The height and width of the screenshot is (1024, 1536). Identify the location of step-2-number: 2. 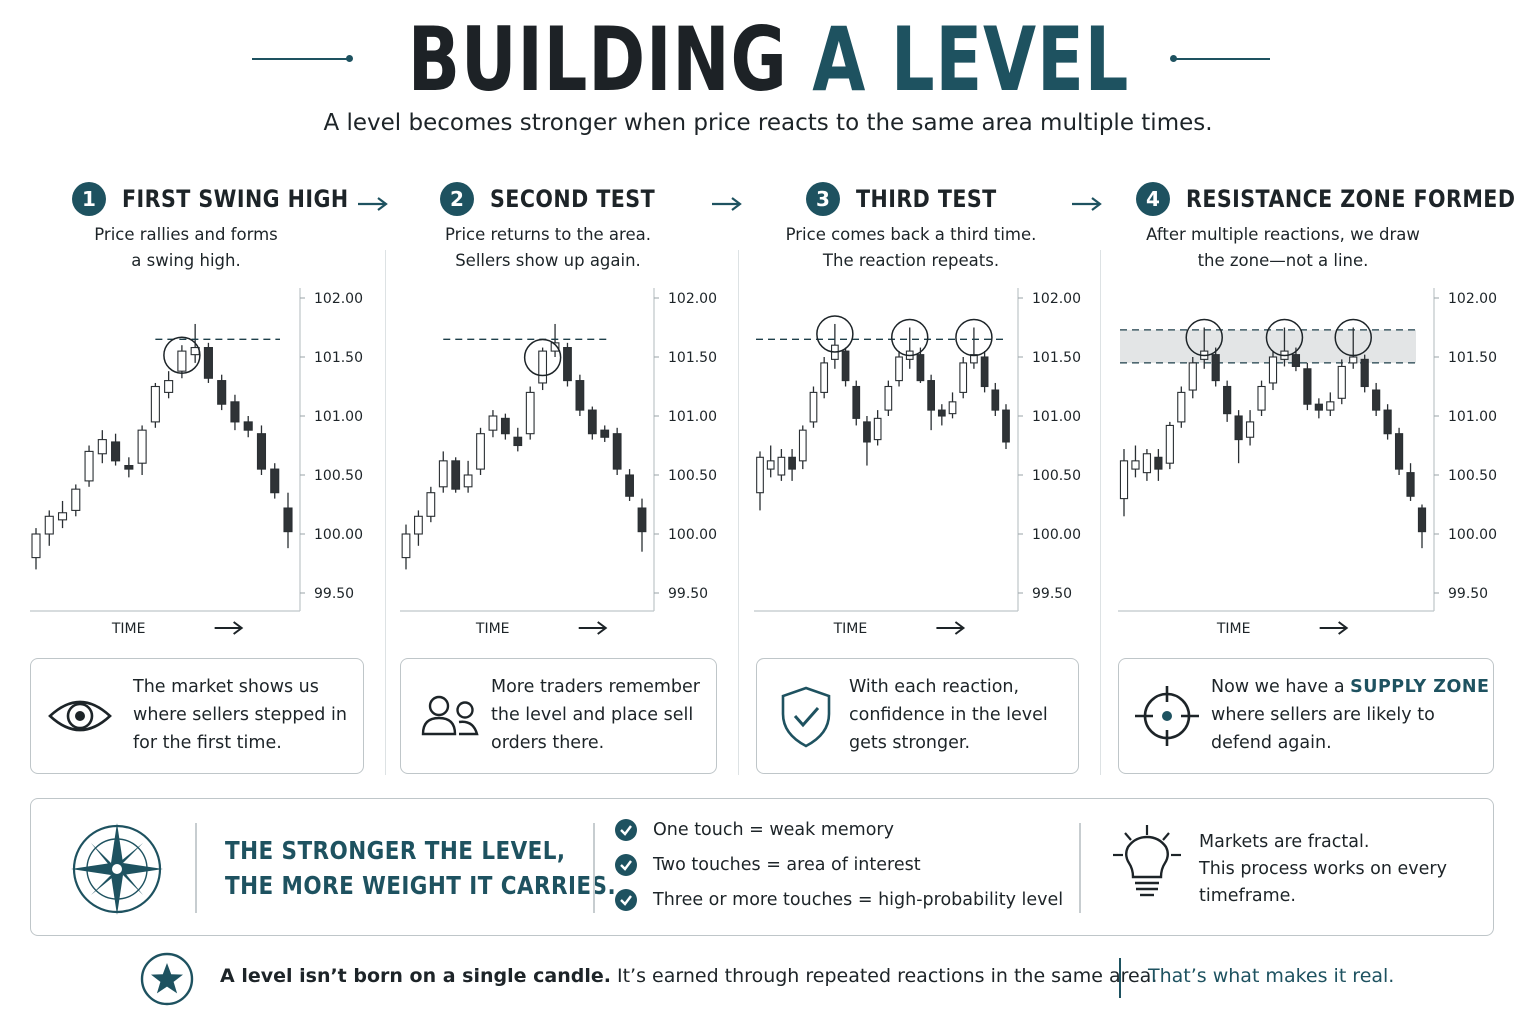
(457, 199).